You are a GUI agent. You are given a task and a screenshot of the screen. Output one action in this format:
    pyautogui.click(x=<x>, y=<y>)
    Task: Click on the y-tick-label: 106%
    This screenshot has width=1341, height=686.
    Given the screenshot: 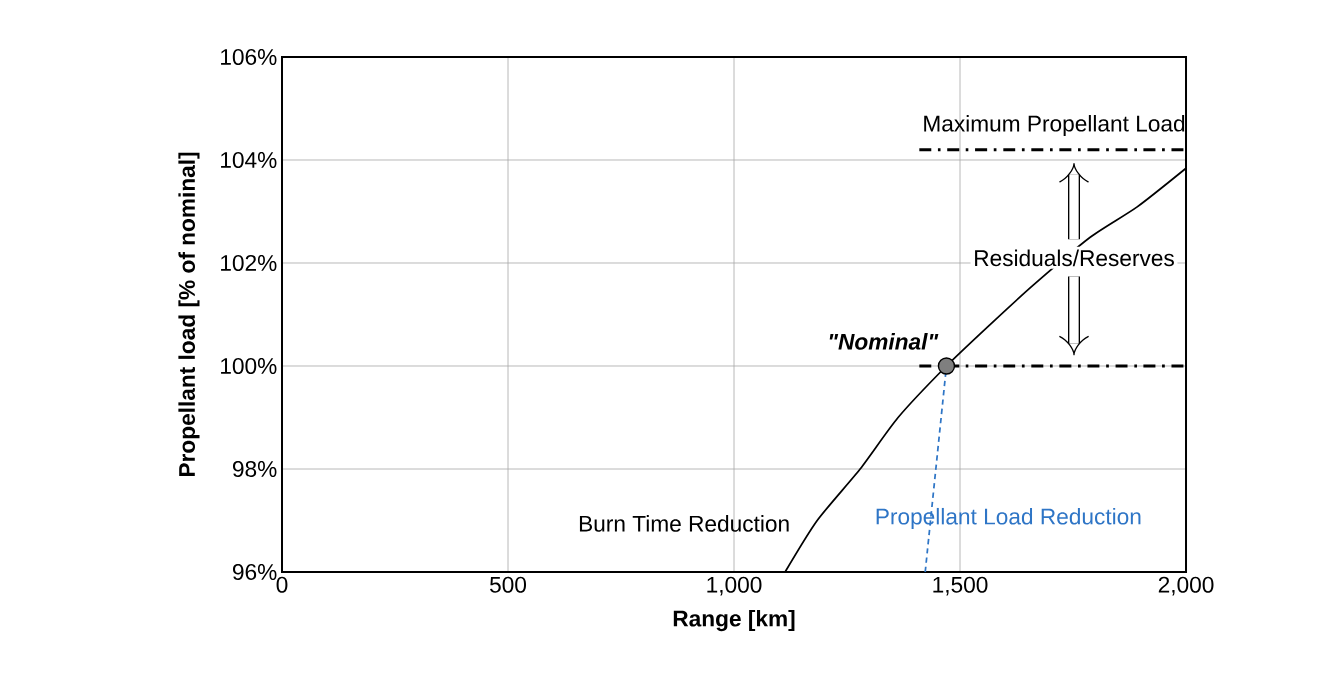 What is the action you would take?
    pyautogui.click(x=249, y=57)
    